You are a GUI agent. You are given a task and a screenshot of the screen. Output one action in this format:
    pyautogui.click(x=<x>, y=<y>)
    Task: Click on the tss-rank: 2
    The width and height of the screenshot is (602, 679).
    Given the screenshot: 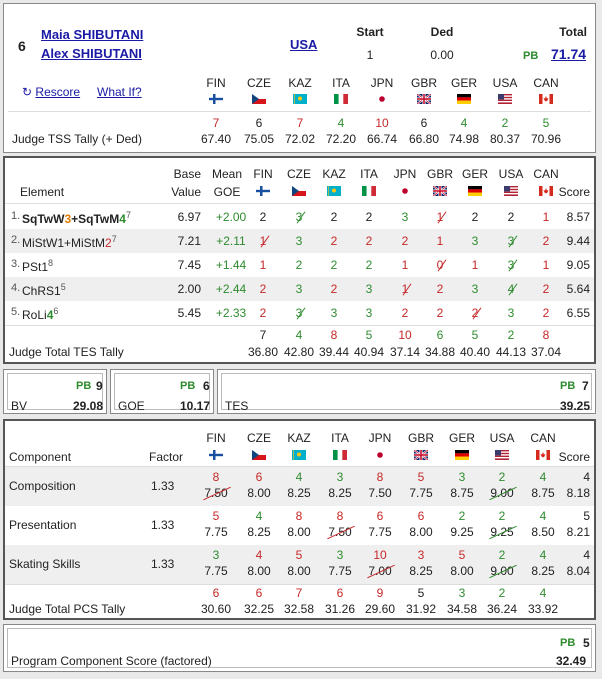 What is the action you would take?
    pyautogui.click(x=505, y=123)
    